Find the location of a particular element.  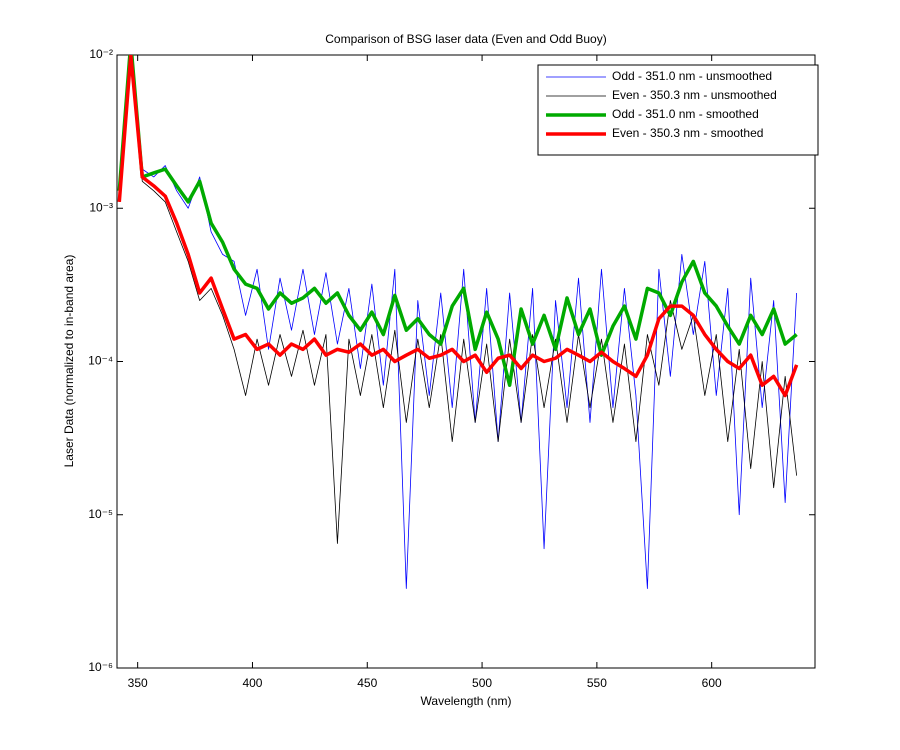

x-tick-label: 400 is located at coordinates (252, 683).